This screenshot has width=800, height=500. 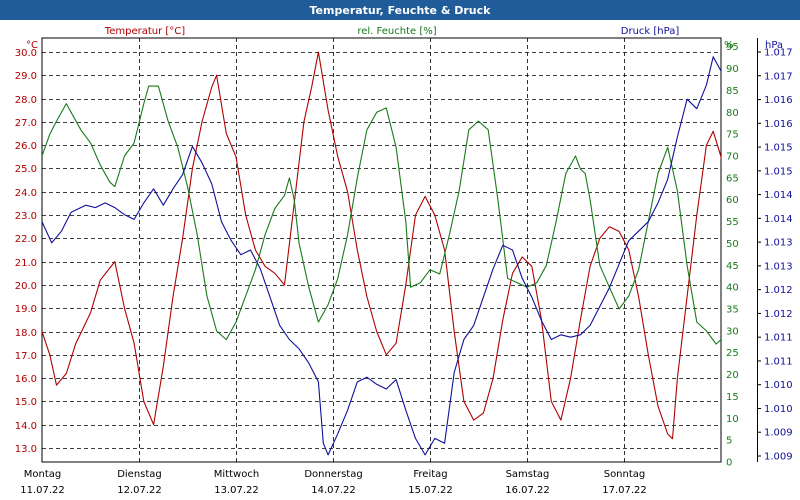 I want to click on humidity-tick-label: 45, so click(x=732, y=266).